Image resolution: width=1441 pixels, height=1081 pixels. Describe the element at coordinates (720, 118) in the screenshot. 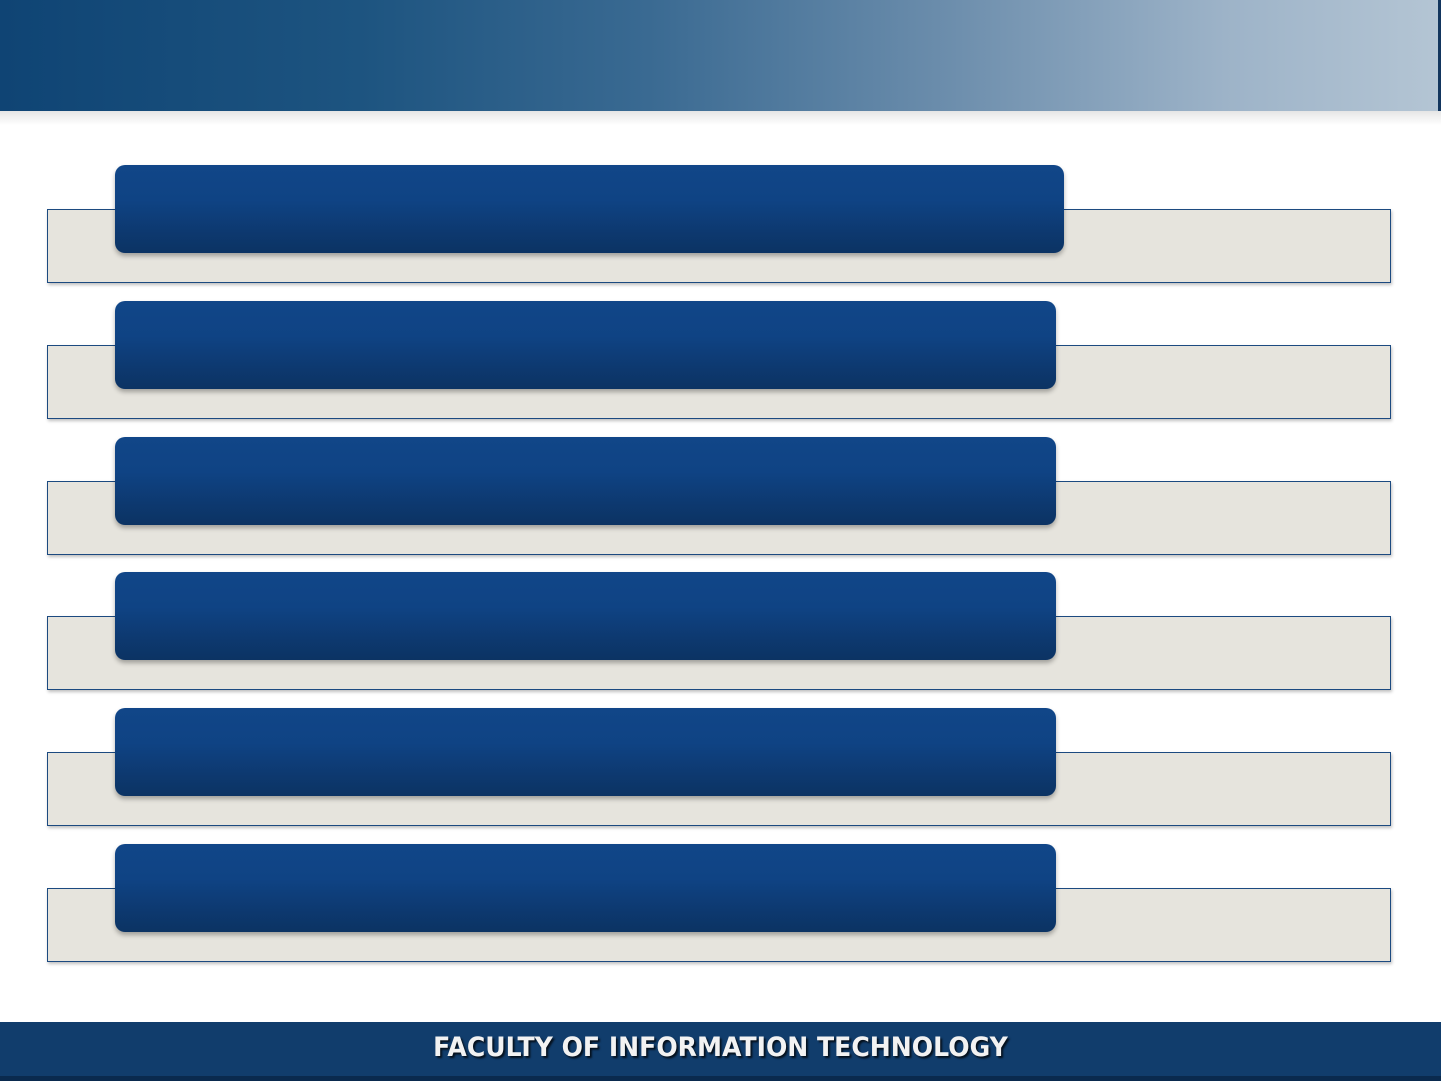

I see `header-shadow` at that location.